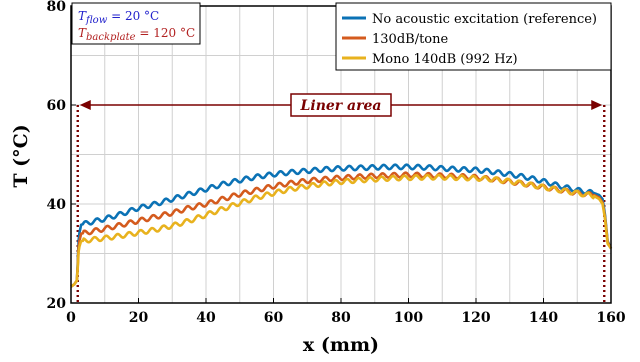  What do you see at coordinates (82, 16) in the screenshot?
I see `flow-symbol: T` at bounding box center [82, 16].